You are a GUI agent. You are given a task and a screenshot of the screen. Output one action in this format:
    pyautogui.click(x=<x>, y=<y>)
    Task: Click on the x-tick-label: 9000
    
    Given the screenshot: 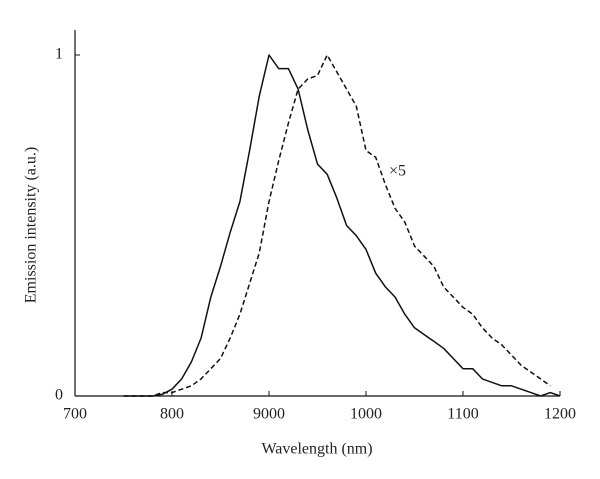 What is the action you would take?
    pyautogui.click(x=269, y=414)
    